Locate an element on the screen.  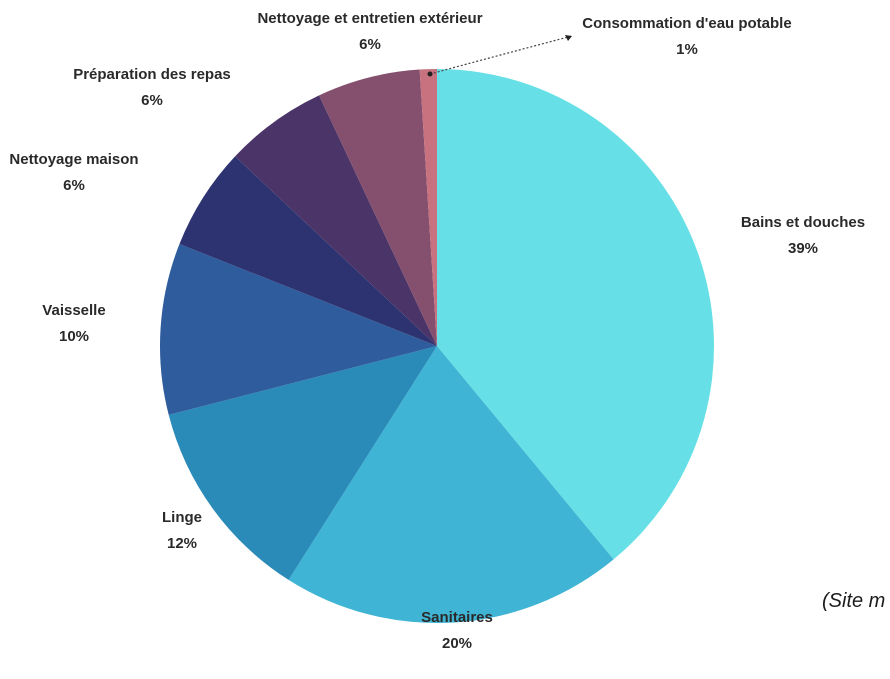
slice-label-bains-et-douches: Bains et douches 39% is located at coordinates (803, 235).